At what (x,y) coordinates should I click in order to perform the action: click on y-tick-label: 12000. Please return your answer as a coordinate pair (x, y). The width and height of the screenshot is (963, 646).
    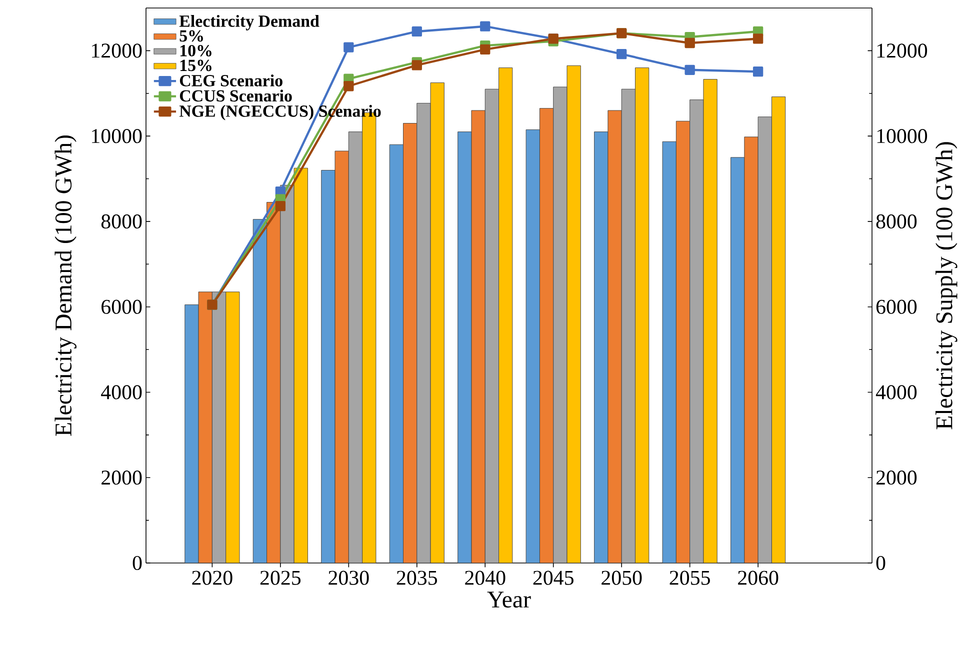
    Looking at the image, I should click on (117, 51).